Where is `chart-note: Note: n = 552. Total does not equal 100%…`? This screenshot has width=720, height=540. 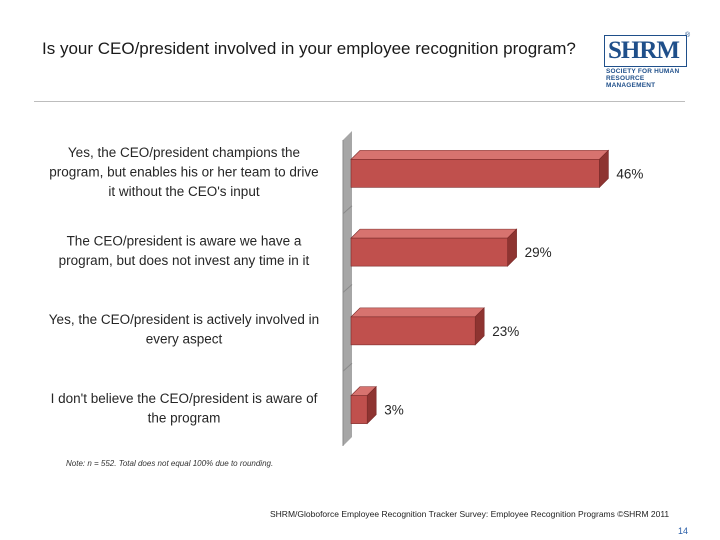
chart-note: Note: n = 552. Total does not equal 100%… is located at coordinates (170, 463).